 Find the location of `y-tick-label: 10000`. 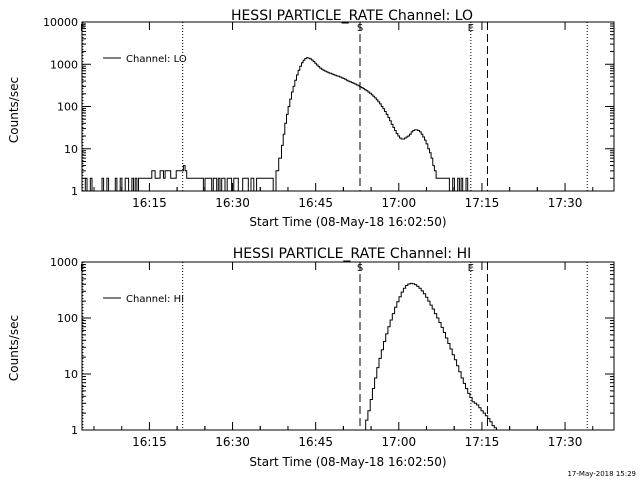

y-tick-label: 10000 is located at coordinates (60, 22).